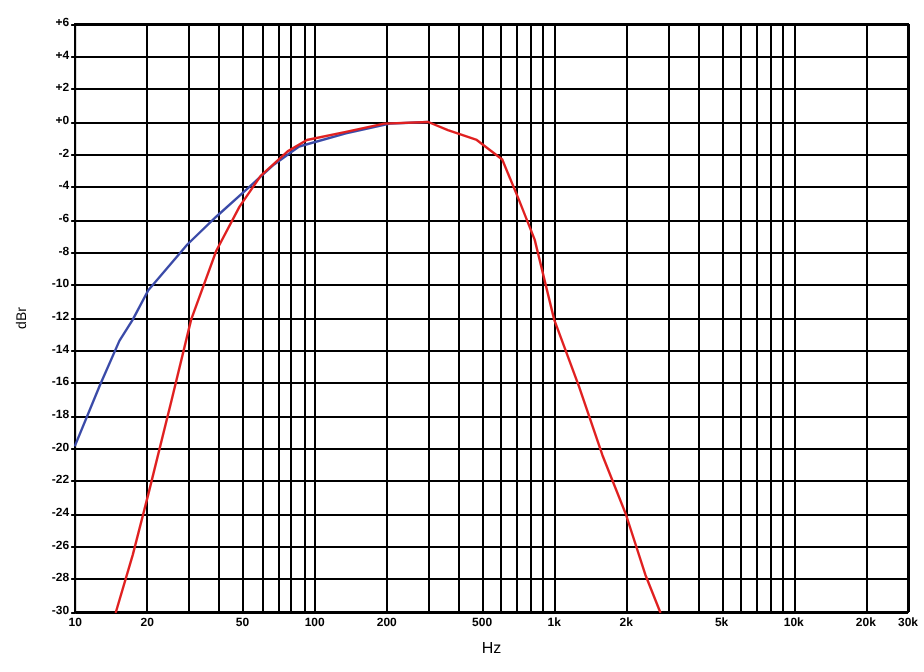 Image resolution: width=924 pixels, height=672 pixels. What do you see at coordinates (491, 648) in the screenshot?
I see `x-axis-title: Hz` at bounding box center [491, 648].